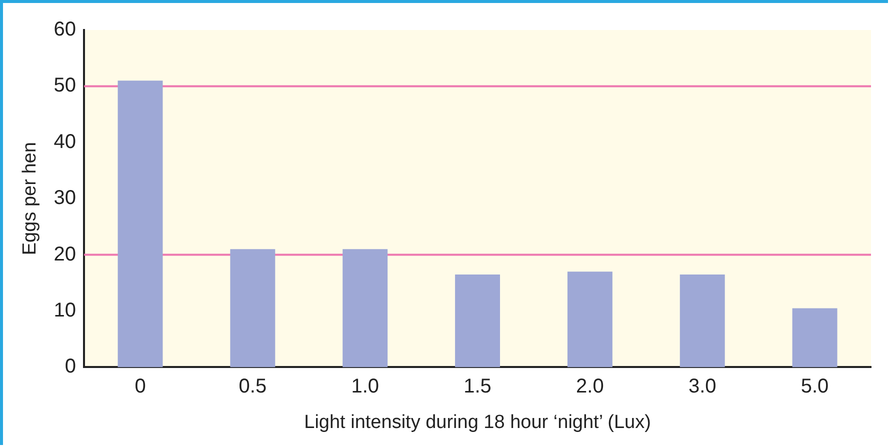  Describe the element at coordinates (252, 387) in the screenshot. I see `x-tick-label: 0.5` at that location.